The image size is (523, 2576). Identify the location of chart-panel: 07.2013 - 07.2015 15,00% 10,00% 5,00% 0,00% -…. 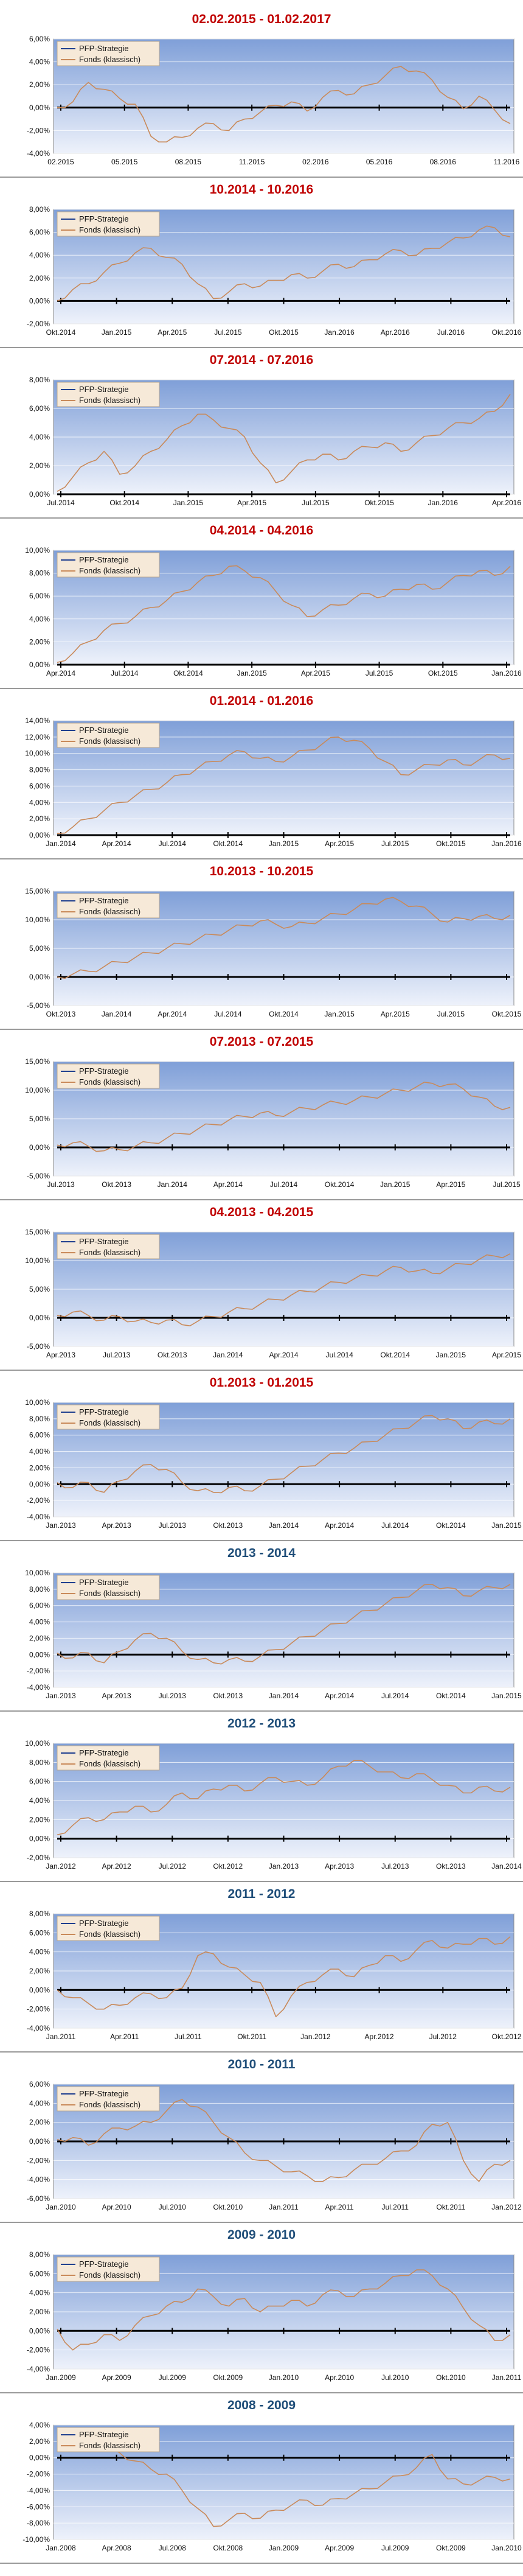
(261, 1115).